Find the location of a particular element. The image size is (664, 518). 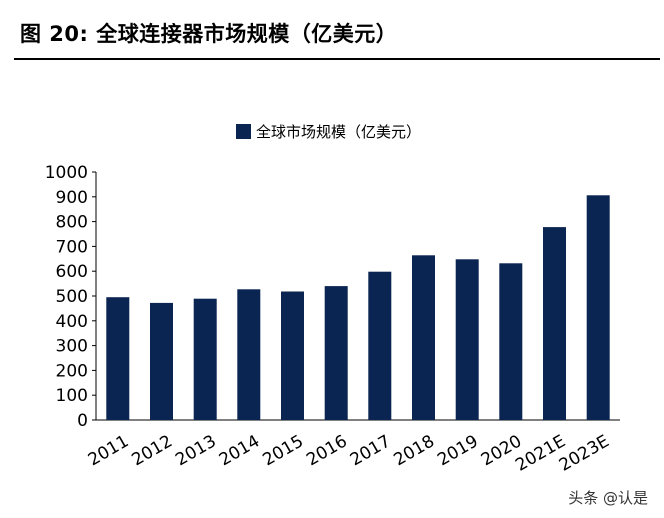

y-tick-label: 0 is located at coordinates (82, 421).